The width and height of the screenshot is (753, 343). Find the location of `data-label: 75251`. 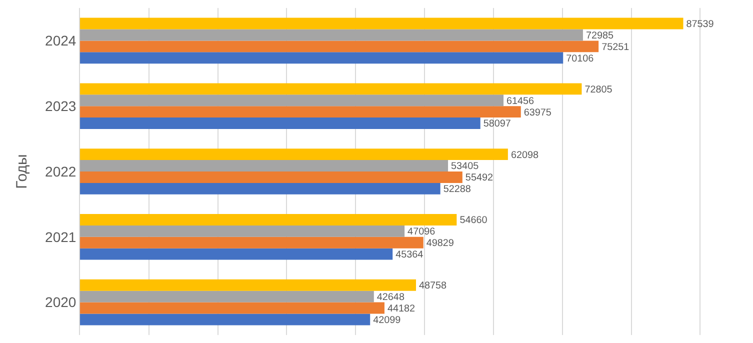

data-label: 75251 is located at coordinates (616, 47).